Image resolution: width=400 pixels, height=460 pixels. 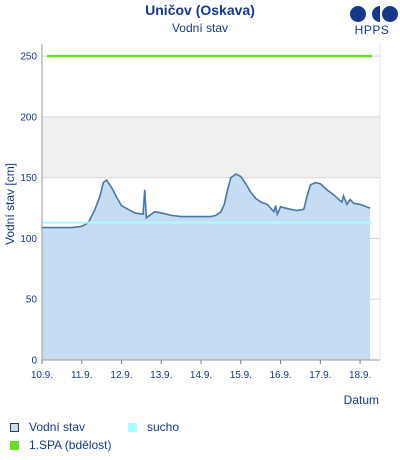 I want to click on legend-item-spa1: 1.SPA (bdělost), so click(x=61, y=445).